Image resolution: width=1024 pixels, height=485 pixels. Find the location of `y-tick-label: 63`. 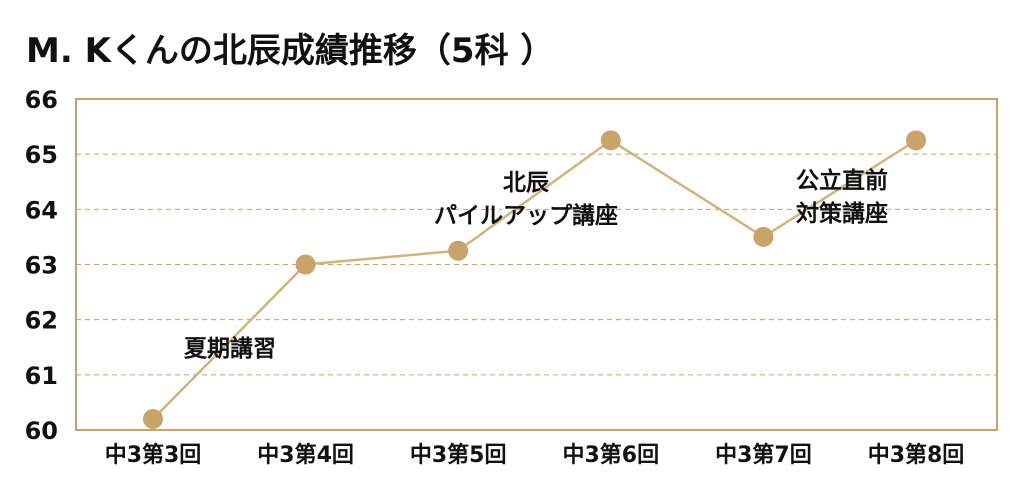

y-tick-label: 63 is located at coordinates (41, 266).